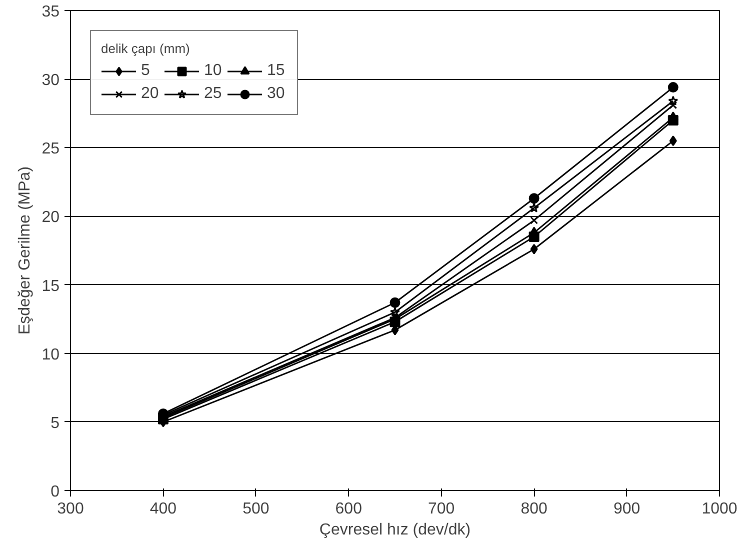 This screenshot has height=541, width=749. Describe the element at coordinates (441, 509) in the screenshot. I see `x-tick-label: 700` at that location.